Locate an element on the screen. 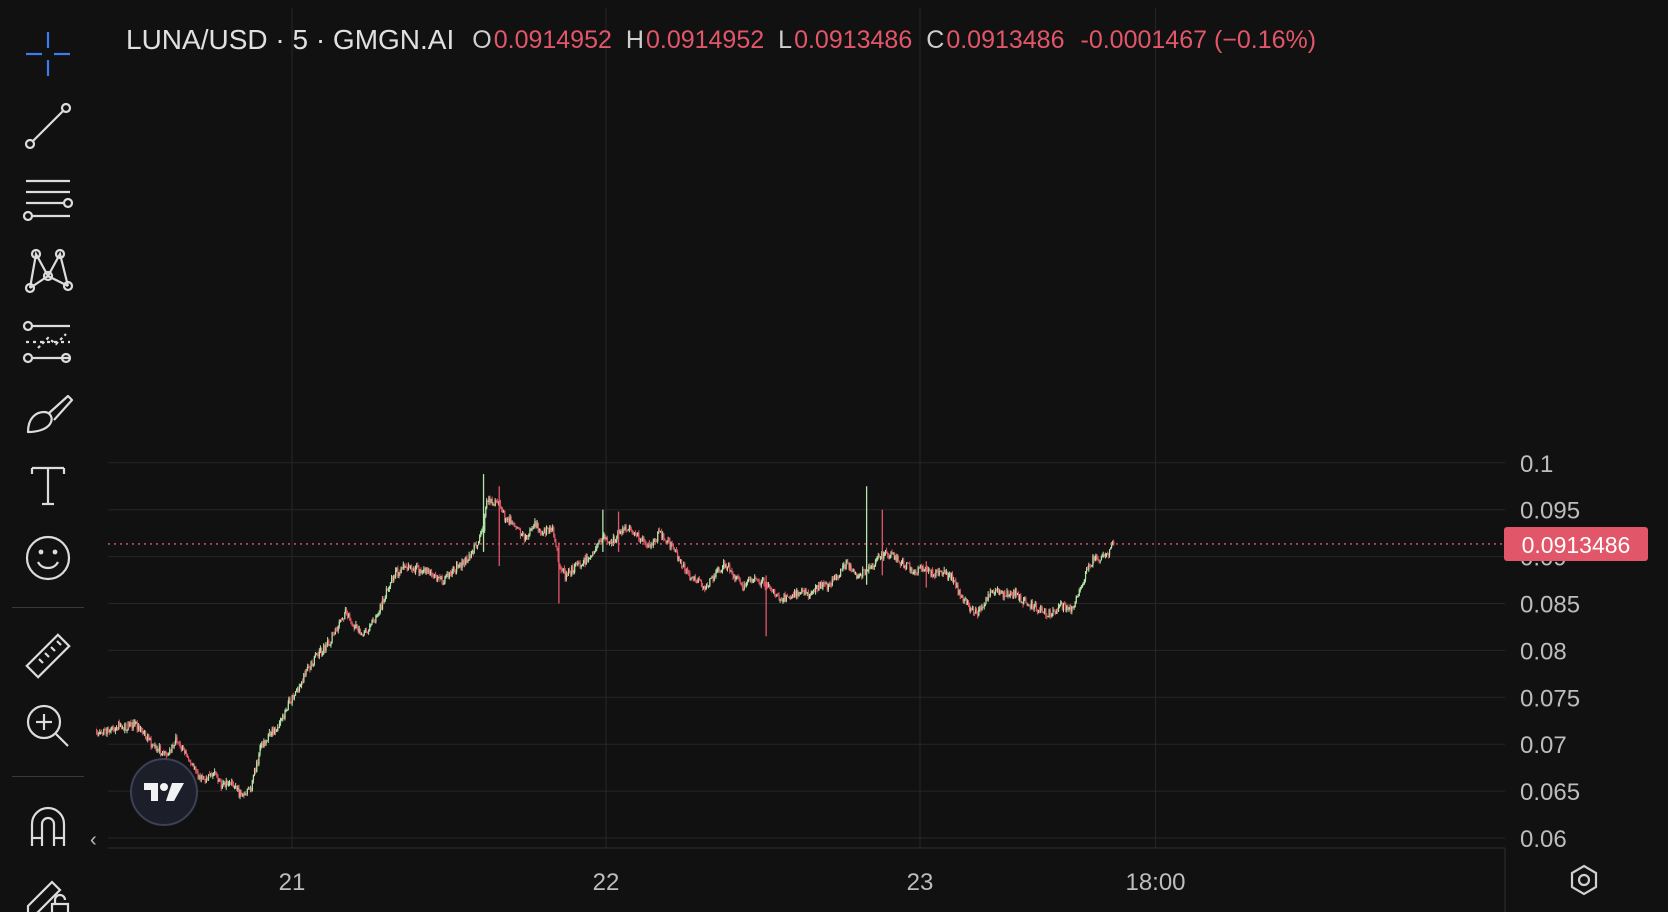  brush-tool is located at coordinates (48, 414).